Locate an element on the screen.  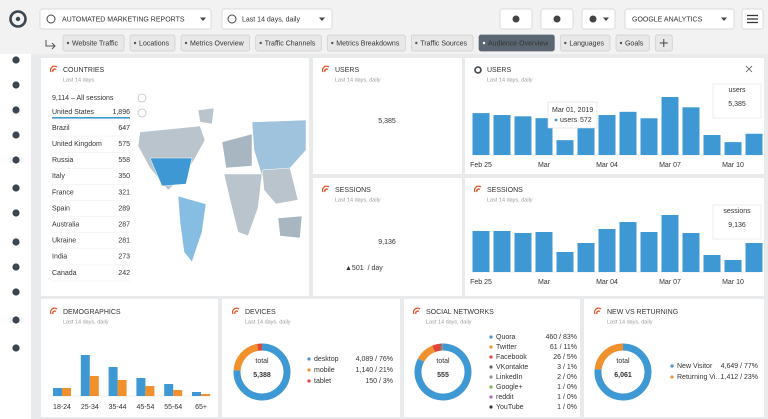
date-dropdown is located at coordinates (277, 19).